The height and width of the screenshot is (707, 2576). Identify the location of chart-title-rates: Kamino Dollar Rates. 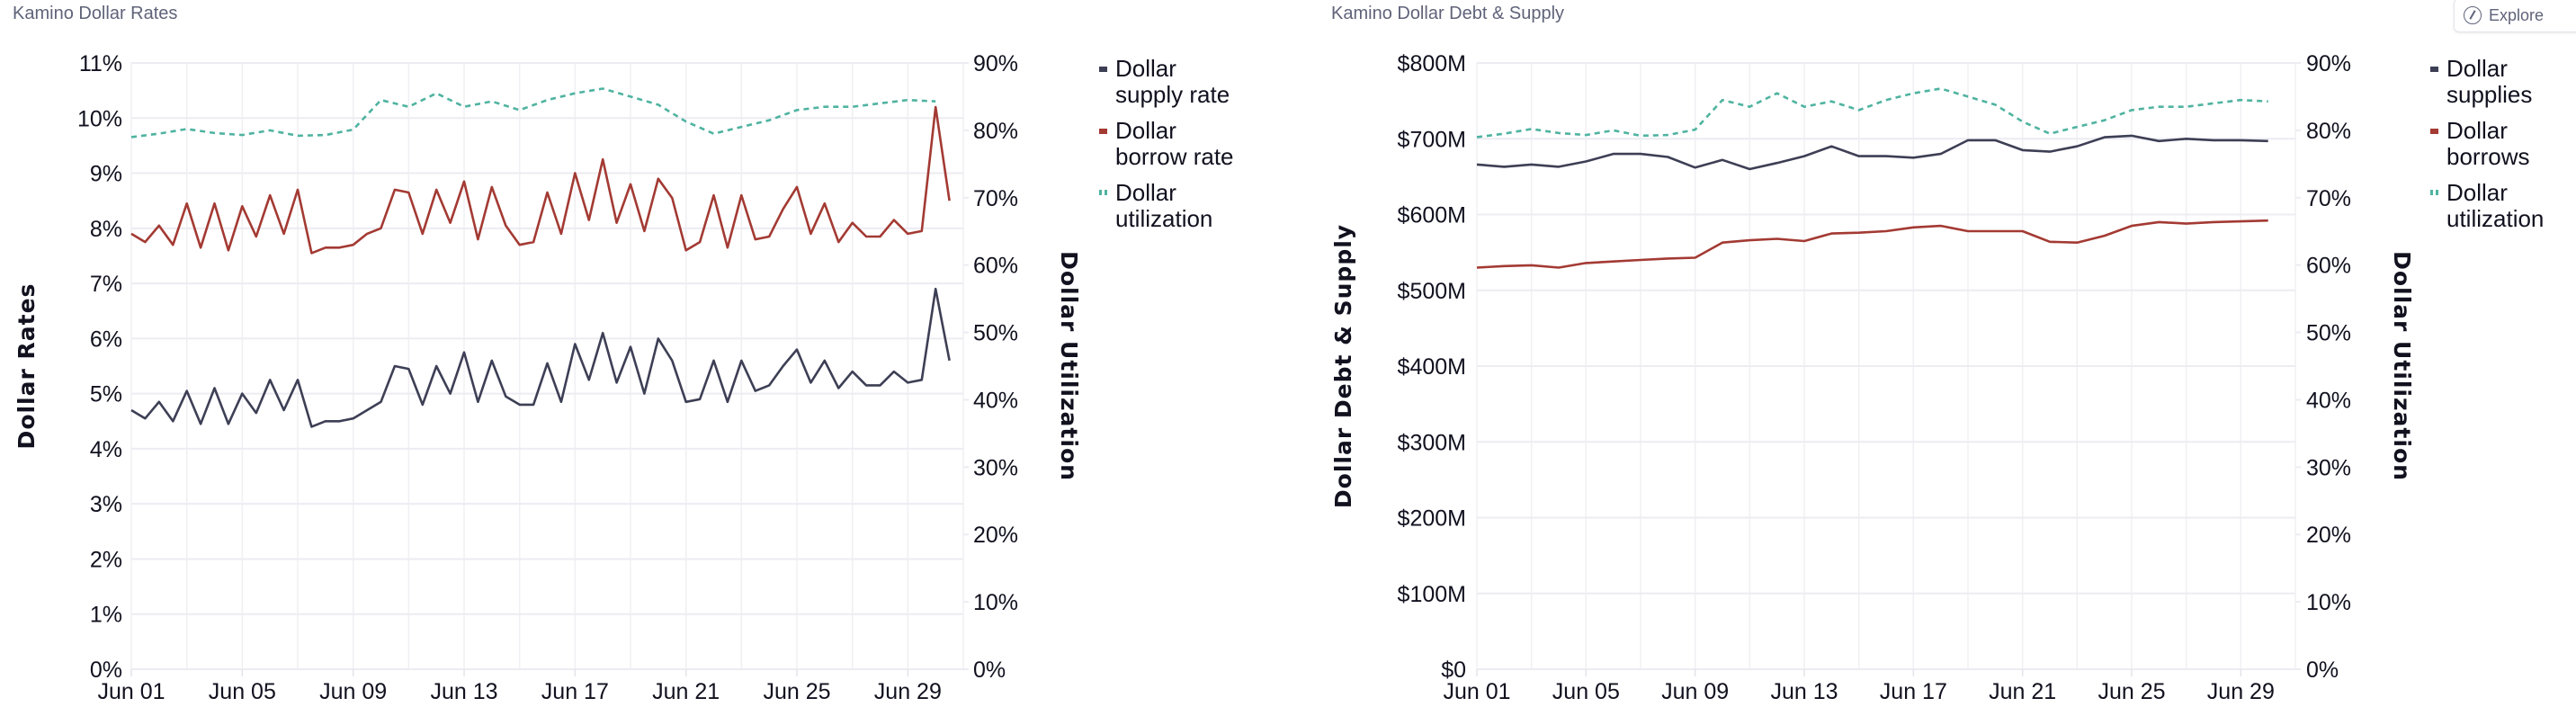
(95, 13).